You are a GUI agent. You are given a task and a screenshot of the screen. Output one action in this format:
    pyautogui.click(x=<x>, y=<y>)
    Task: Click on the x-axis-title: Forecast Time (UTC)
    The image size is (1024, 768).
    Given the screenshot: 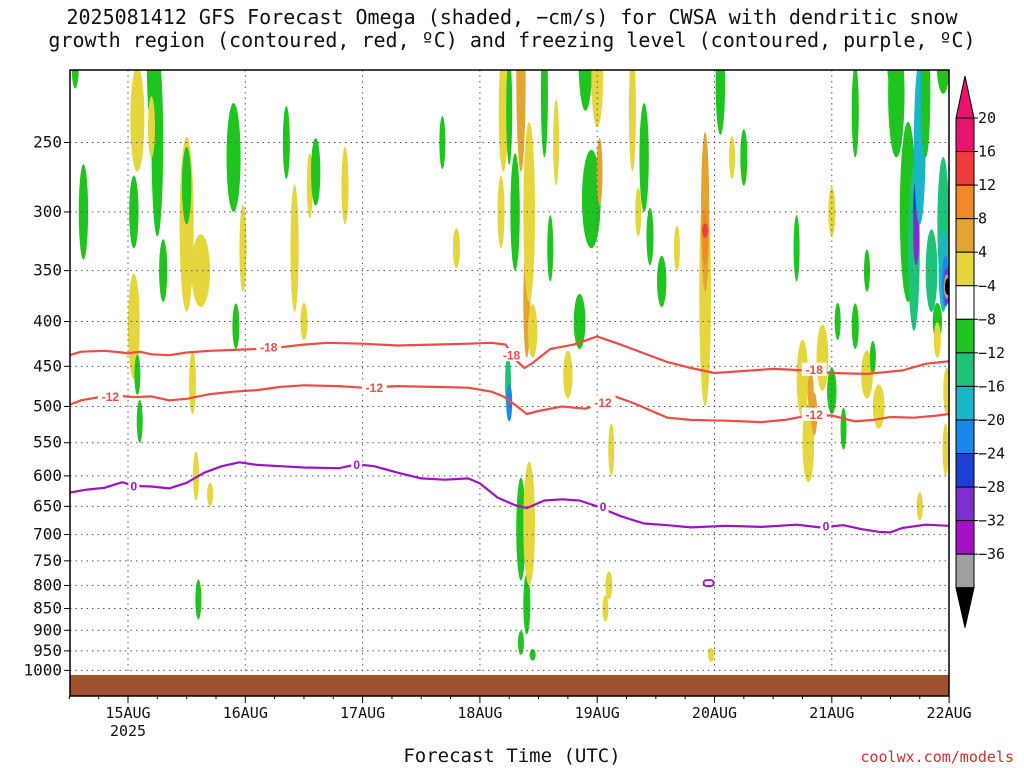 What is the action you would take?
    pyautogui.click(x=512, y=756)
    